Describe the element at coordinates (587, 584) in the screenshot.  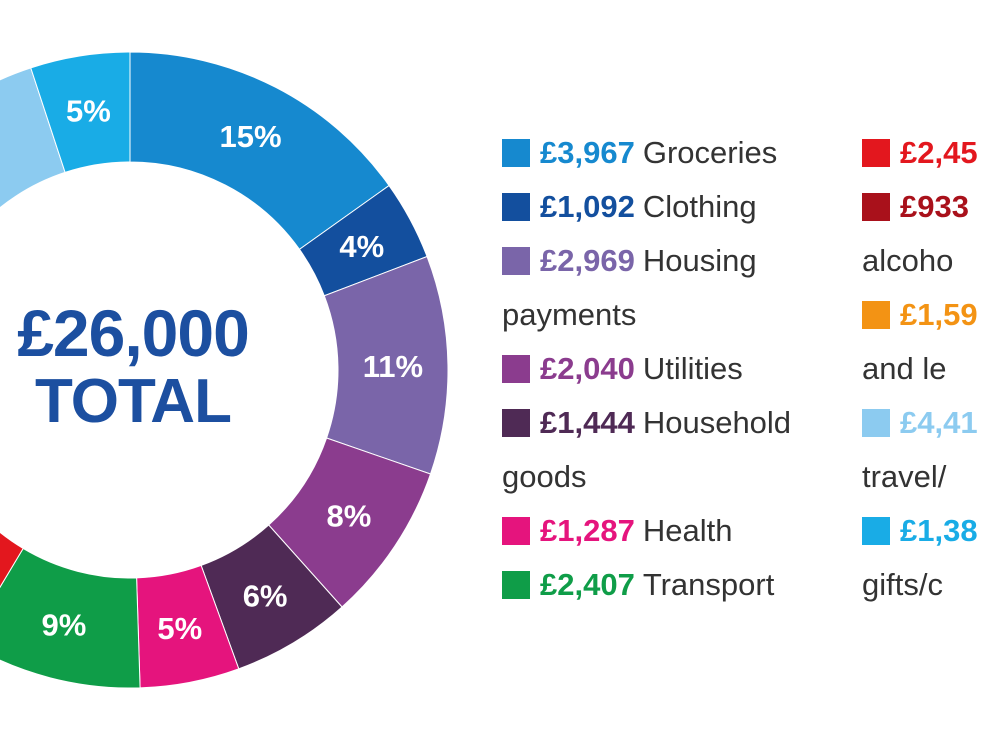
I see `legend-amount: £2,407` at that location.